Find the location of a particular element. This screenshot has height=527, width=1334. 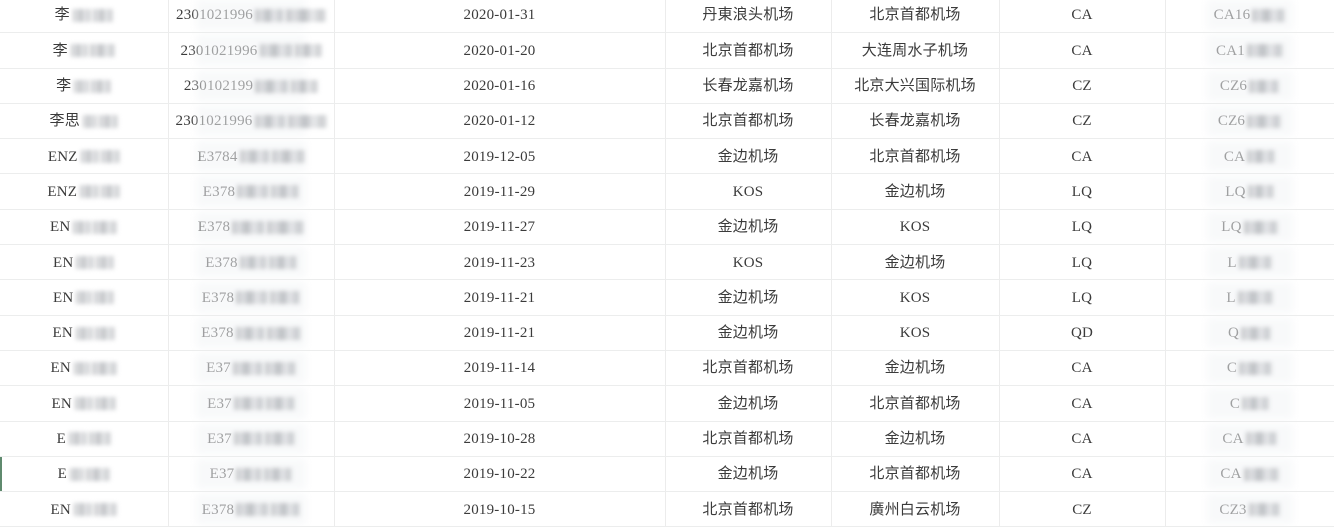

id-value: E37 is located at coordinates (219, 403).